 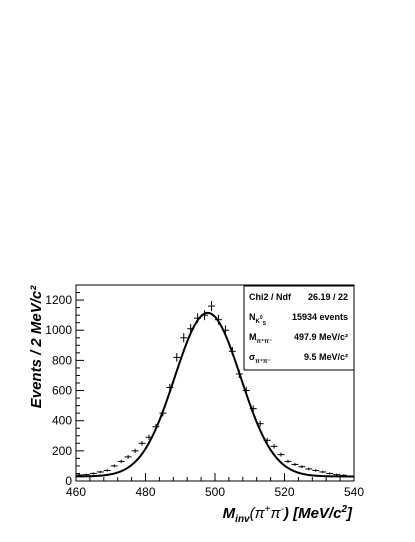 What do you see at coordinates (145, 492) in the screenshot?
I see `x-tick-label: 480` at bounding box center [145, 492].